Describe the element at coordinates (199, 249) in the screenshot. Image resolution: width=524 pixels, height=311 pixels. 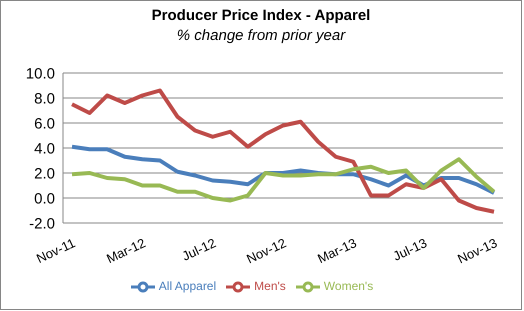
I see `x-tick-label: Jul-12` at that location.